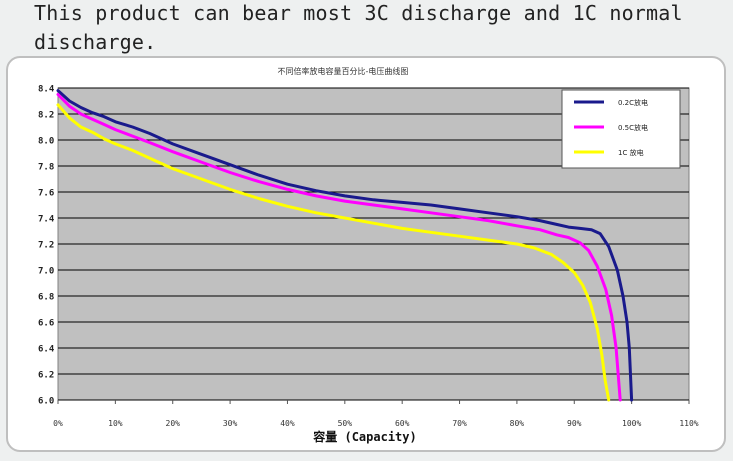 Image resolution: width=733 pixels, height=461 pixels. I want to click on y-axis-tick-labels: 6.0 6.2 6.4 6.6 6.8 7.0 7.2 7.4 7.6 7.8 8.0 8.2 8.4, so click(46, 246).